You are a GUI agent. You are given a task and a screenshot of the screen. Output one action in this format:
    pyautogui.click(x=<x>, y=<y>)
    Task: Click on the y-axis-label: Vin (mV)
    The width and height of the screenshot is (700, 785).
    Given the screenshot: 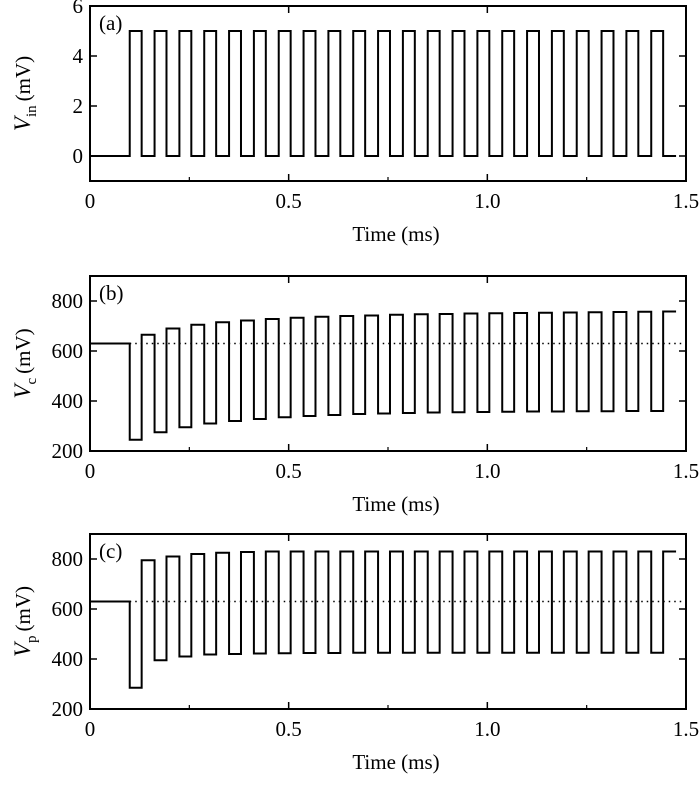 What is the action you would take?
    pyautogui.click(x=25, y=93)
    